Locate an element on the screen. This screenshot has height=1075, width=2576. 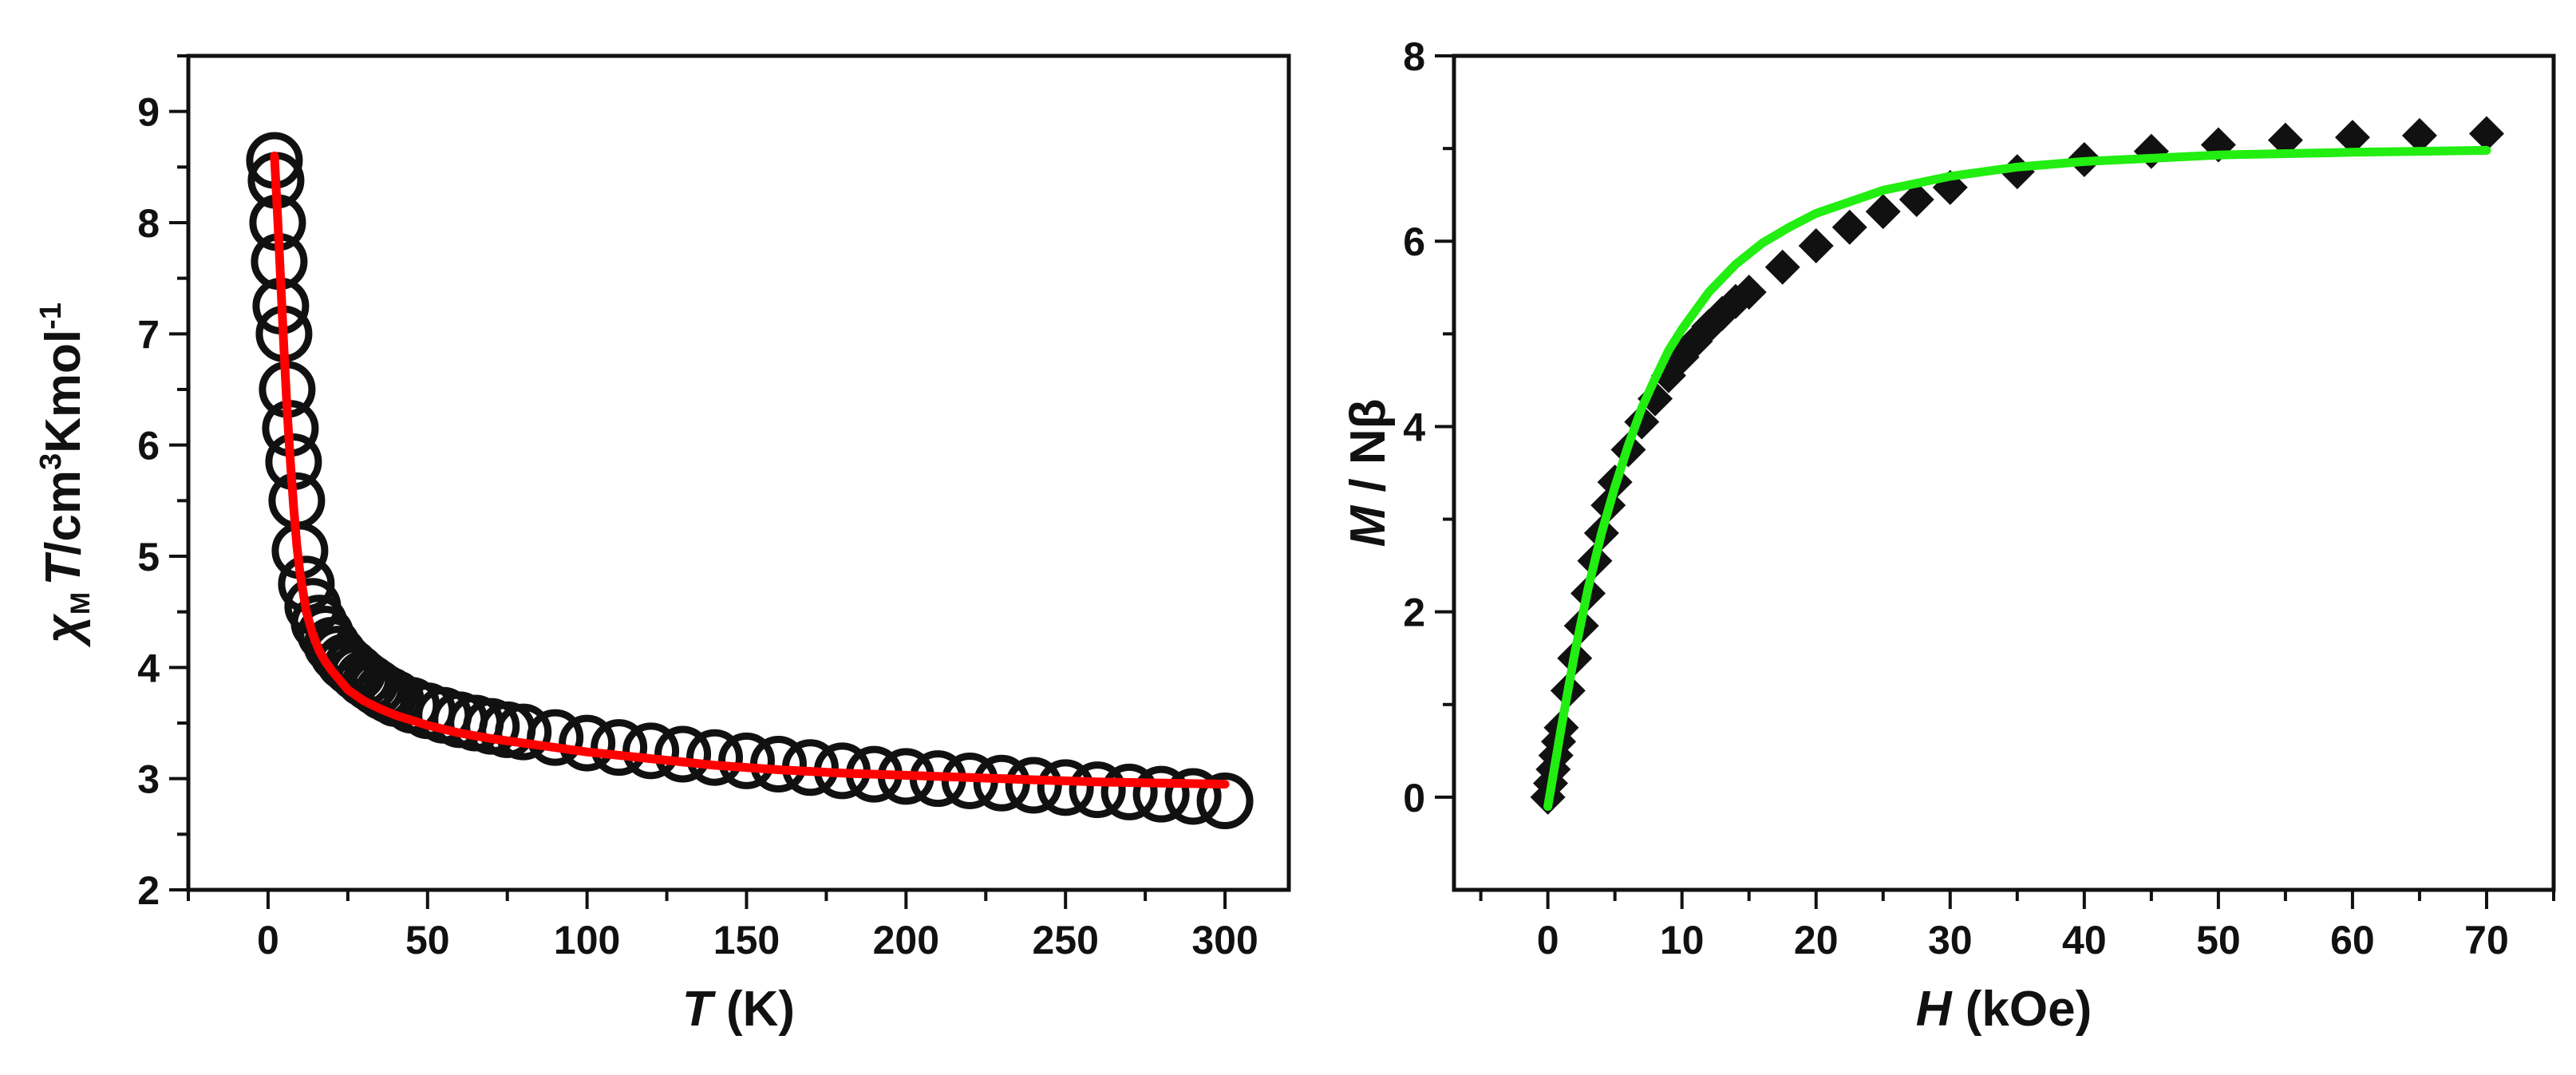
chiT-y-tick-label: 6 is located at coordinates (148, 446).